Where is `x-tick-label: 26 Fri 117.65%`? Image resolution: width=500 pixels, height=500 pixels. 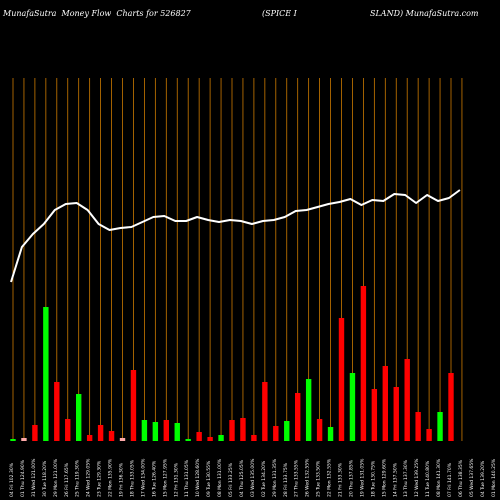 x-tick-label: 26 Fri 117.65% is located at coordinates (67, 479).